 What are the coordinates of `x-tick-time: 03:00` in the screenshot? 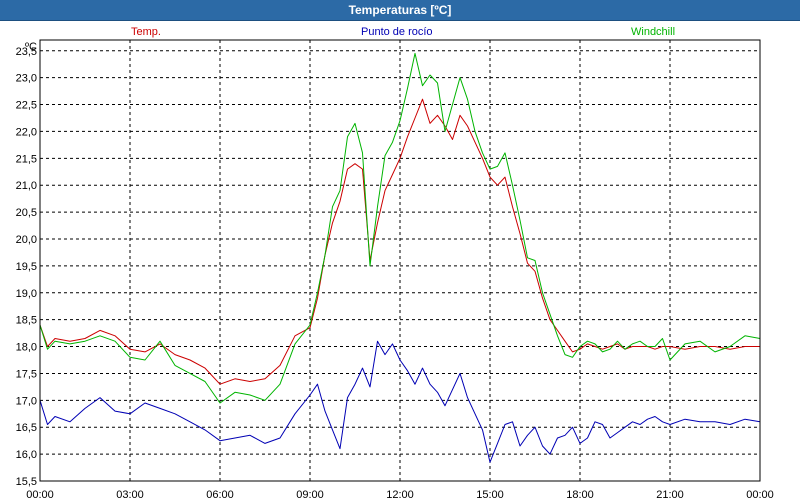 It's located at (130, 494).